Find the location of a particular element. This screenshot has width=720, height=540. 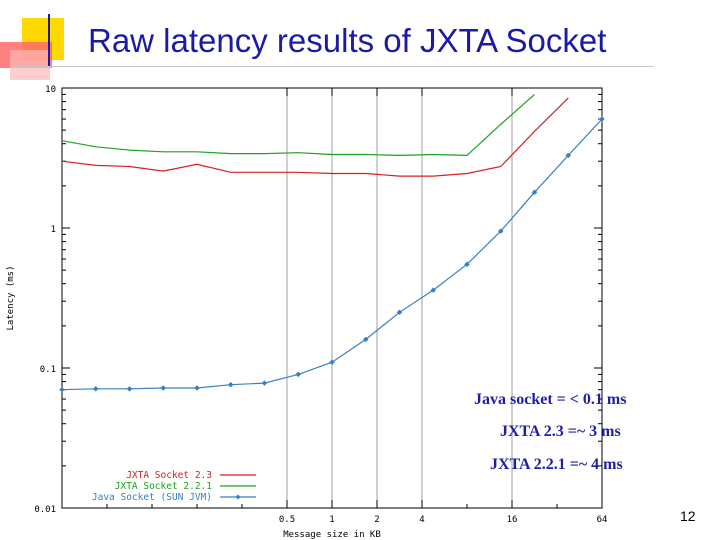

legend-marker is located at coordinates (238, 497).